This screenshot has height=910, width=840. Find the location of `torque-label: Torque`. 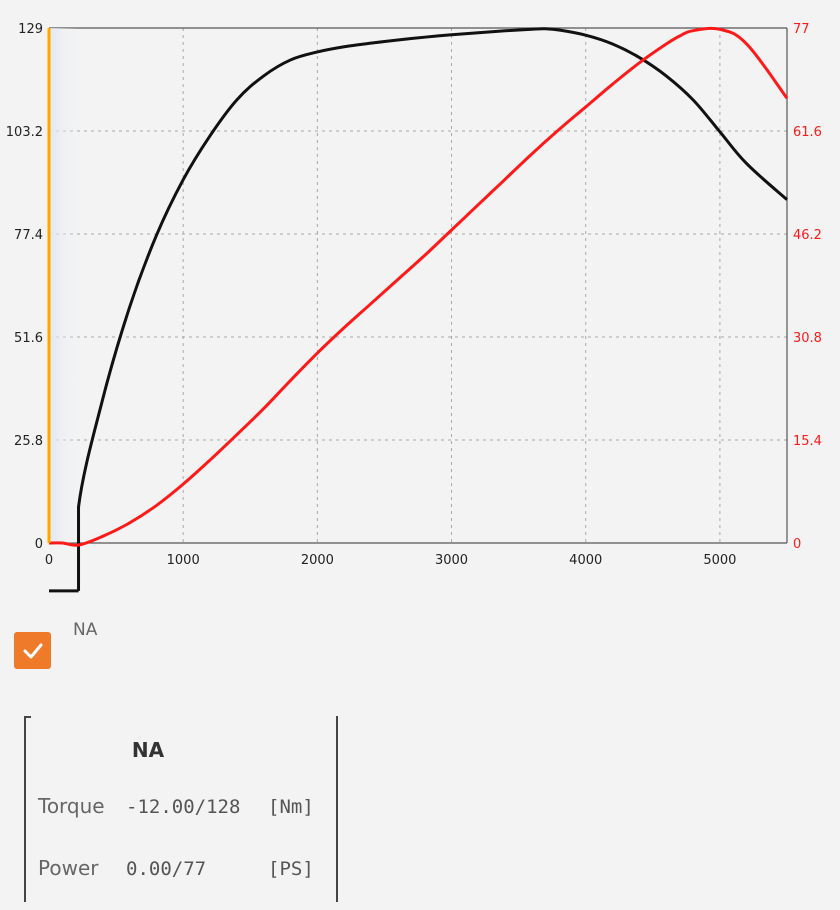

torque-label: Torque is located at coordinates (71, 806).